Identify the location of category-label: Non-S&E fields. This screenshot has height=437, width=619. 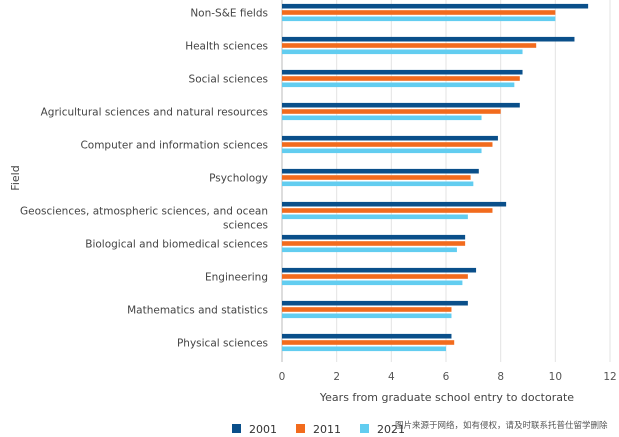
(229, 14).